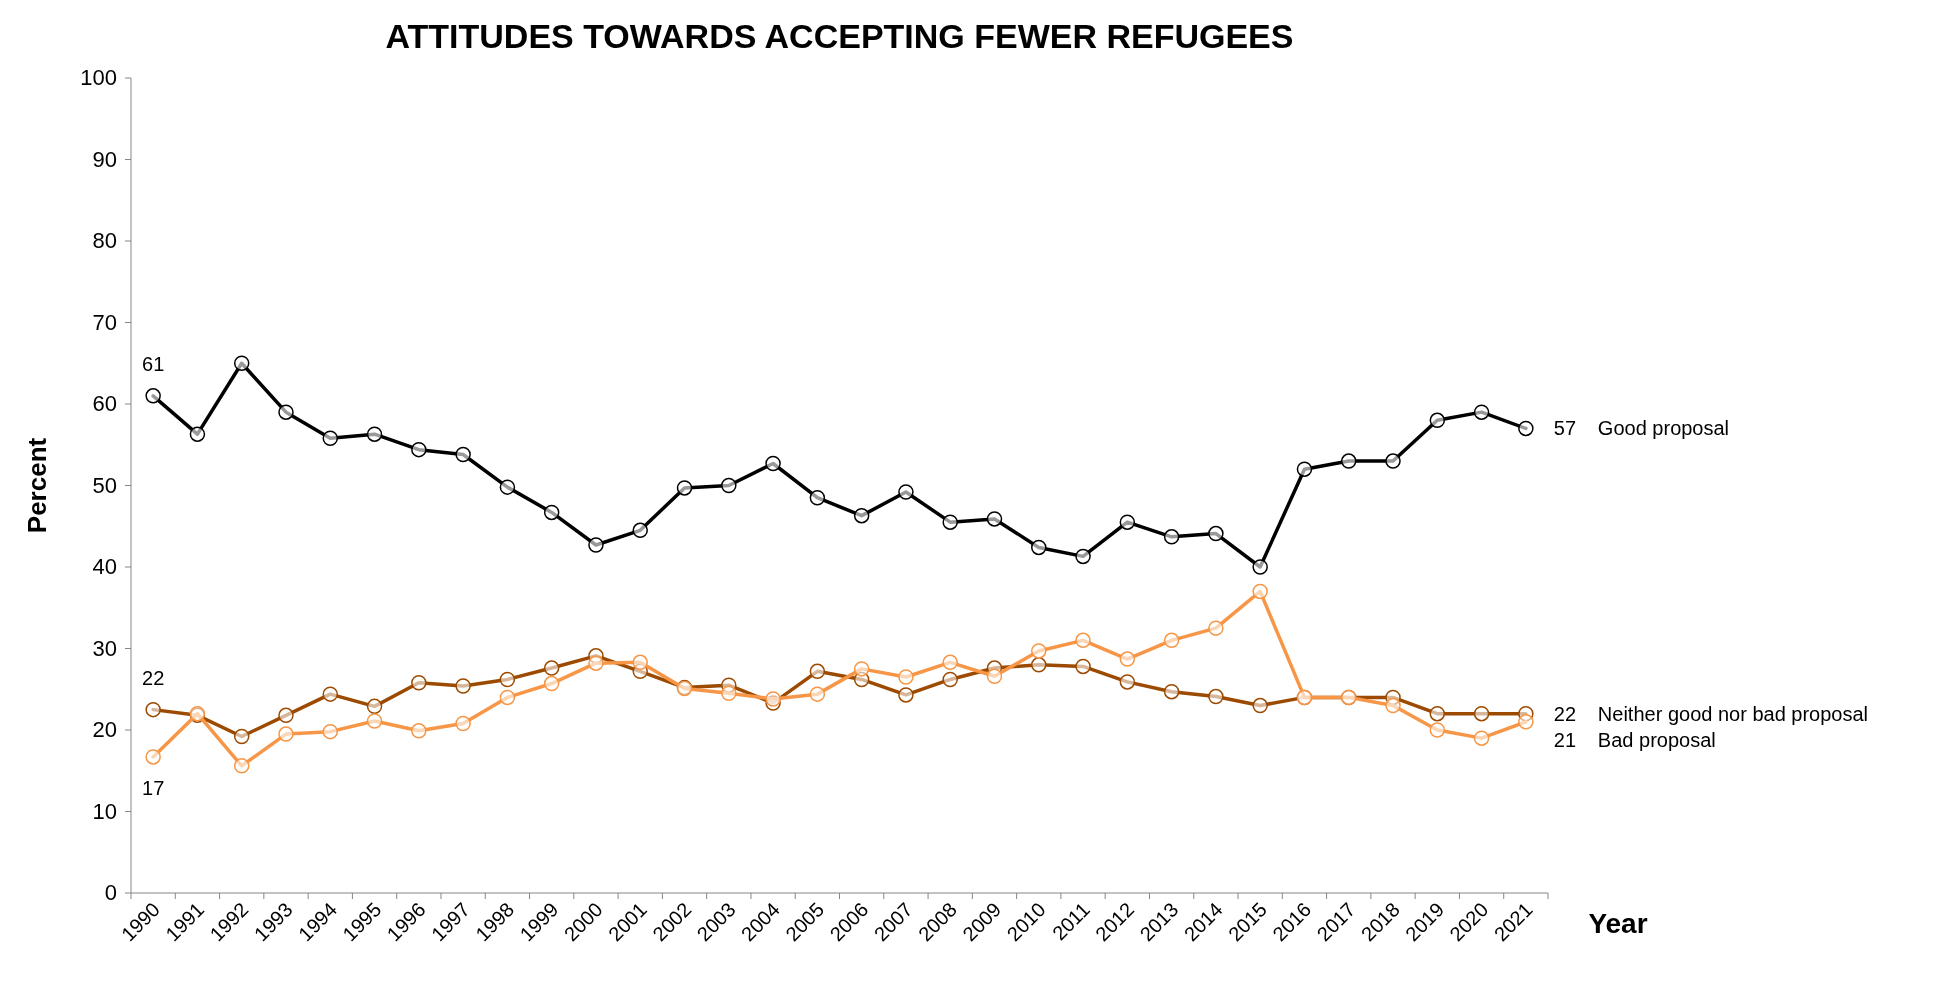 Image resolution: width=1942 pixels, height=985 pixels. What do you see at coordinates (104, 729) in the screenshot?
I see `y-tick-label: 20` at bounding box center [104, 729].